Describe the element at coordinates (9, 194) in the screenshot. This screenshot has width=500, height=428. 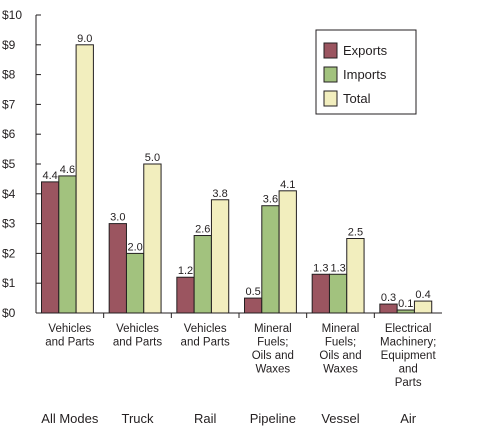
I see `y-tick-label: $4` at that location.